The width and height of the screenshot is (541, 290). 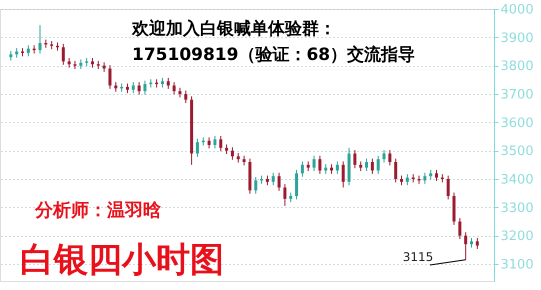 What do you see at coordinates (274, 55) in the screenshot?
I see `annotation: 175109819（验证：68）交流指导` at bounding box center [274, 55].